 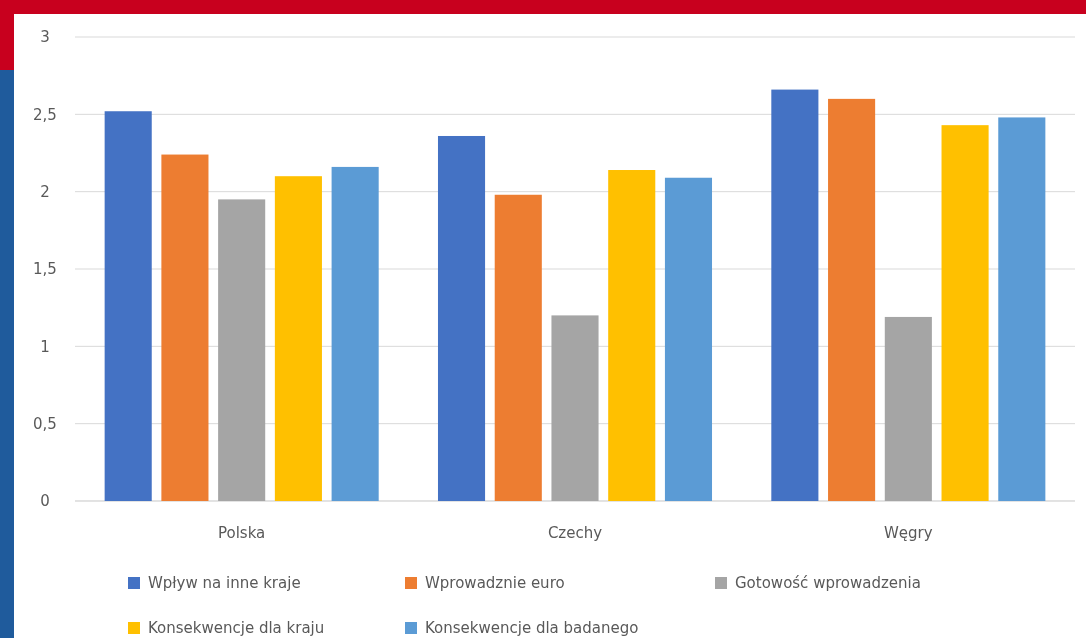 I want to click on x-tick-label: Czechy, so click(x=575, y=533).